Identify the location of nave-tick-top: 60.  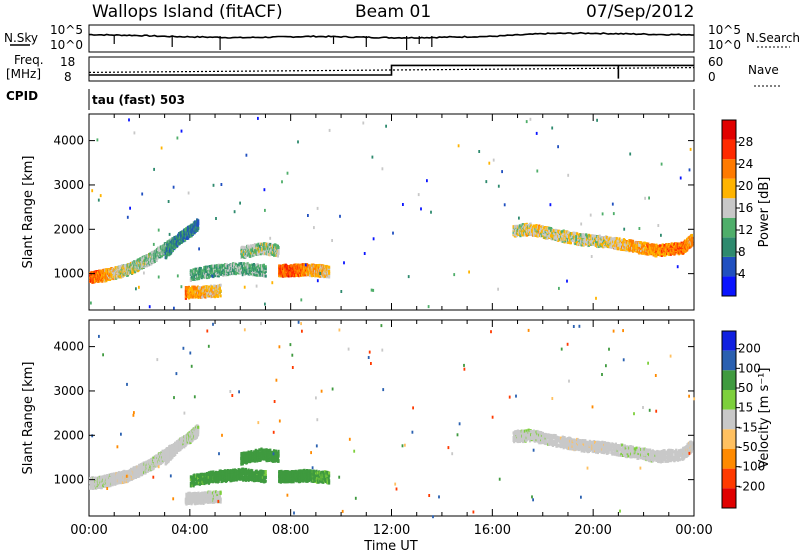
(715, 62).